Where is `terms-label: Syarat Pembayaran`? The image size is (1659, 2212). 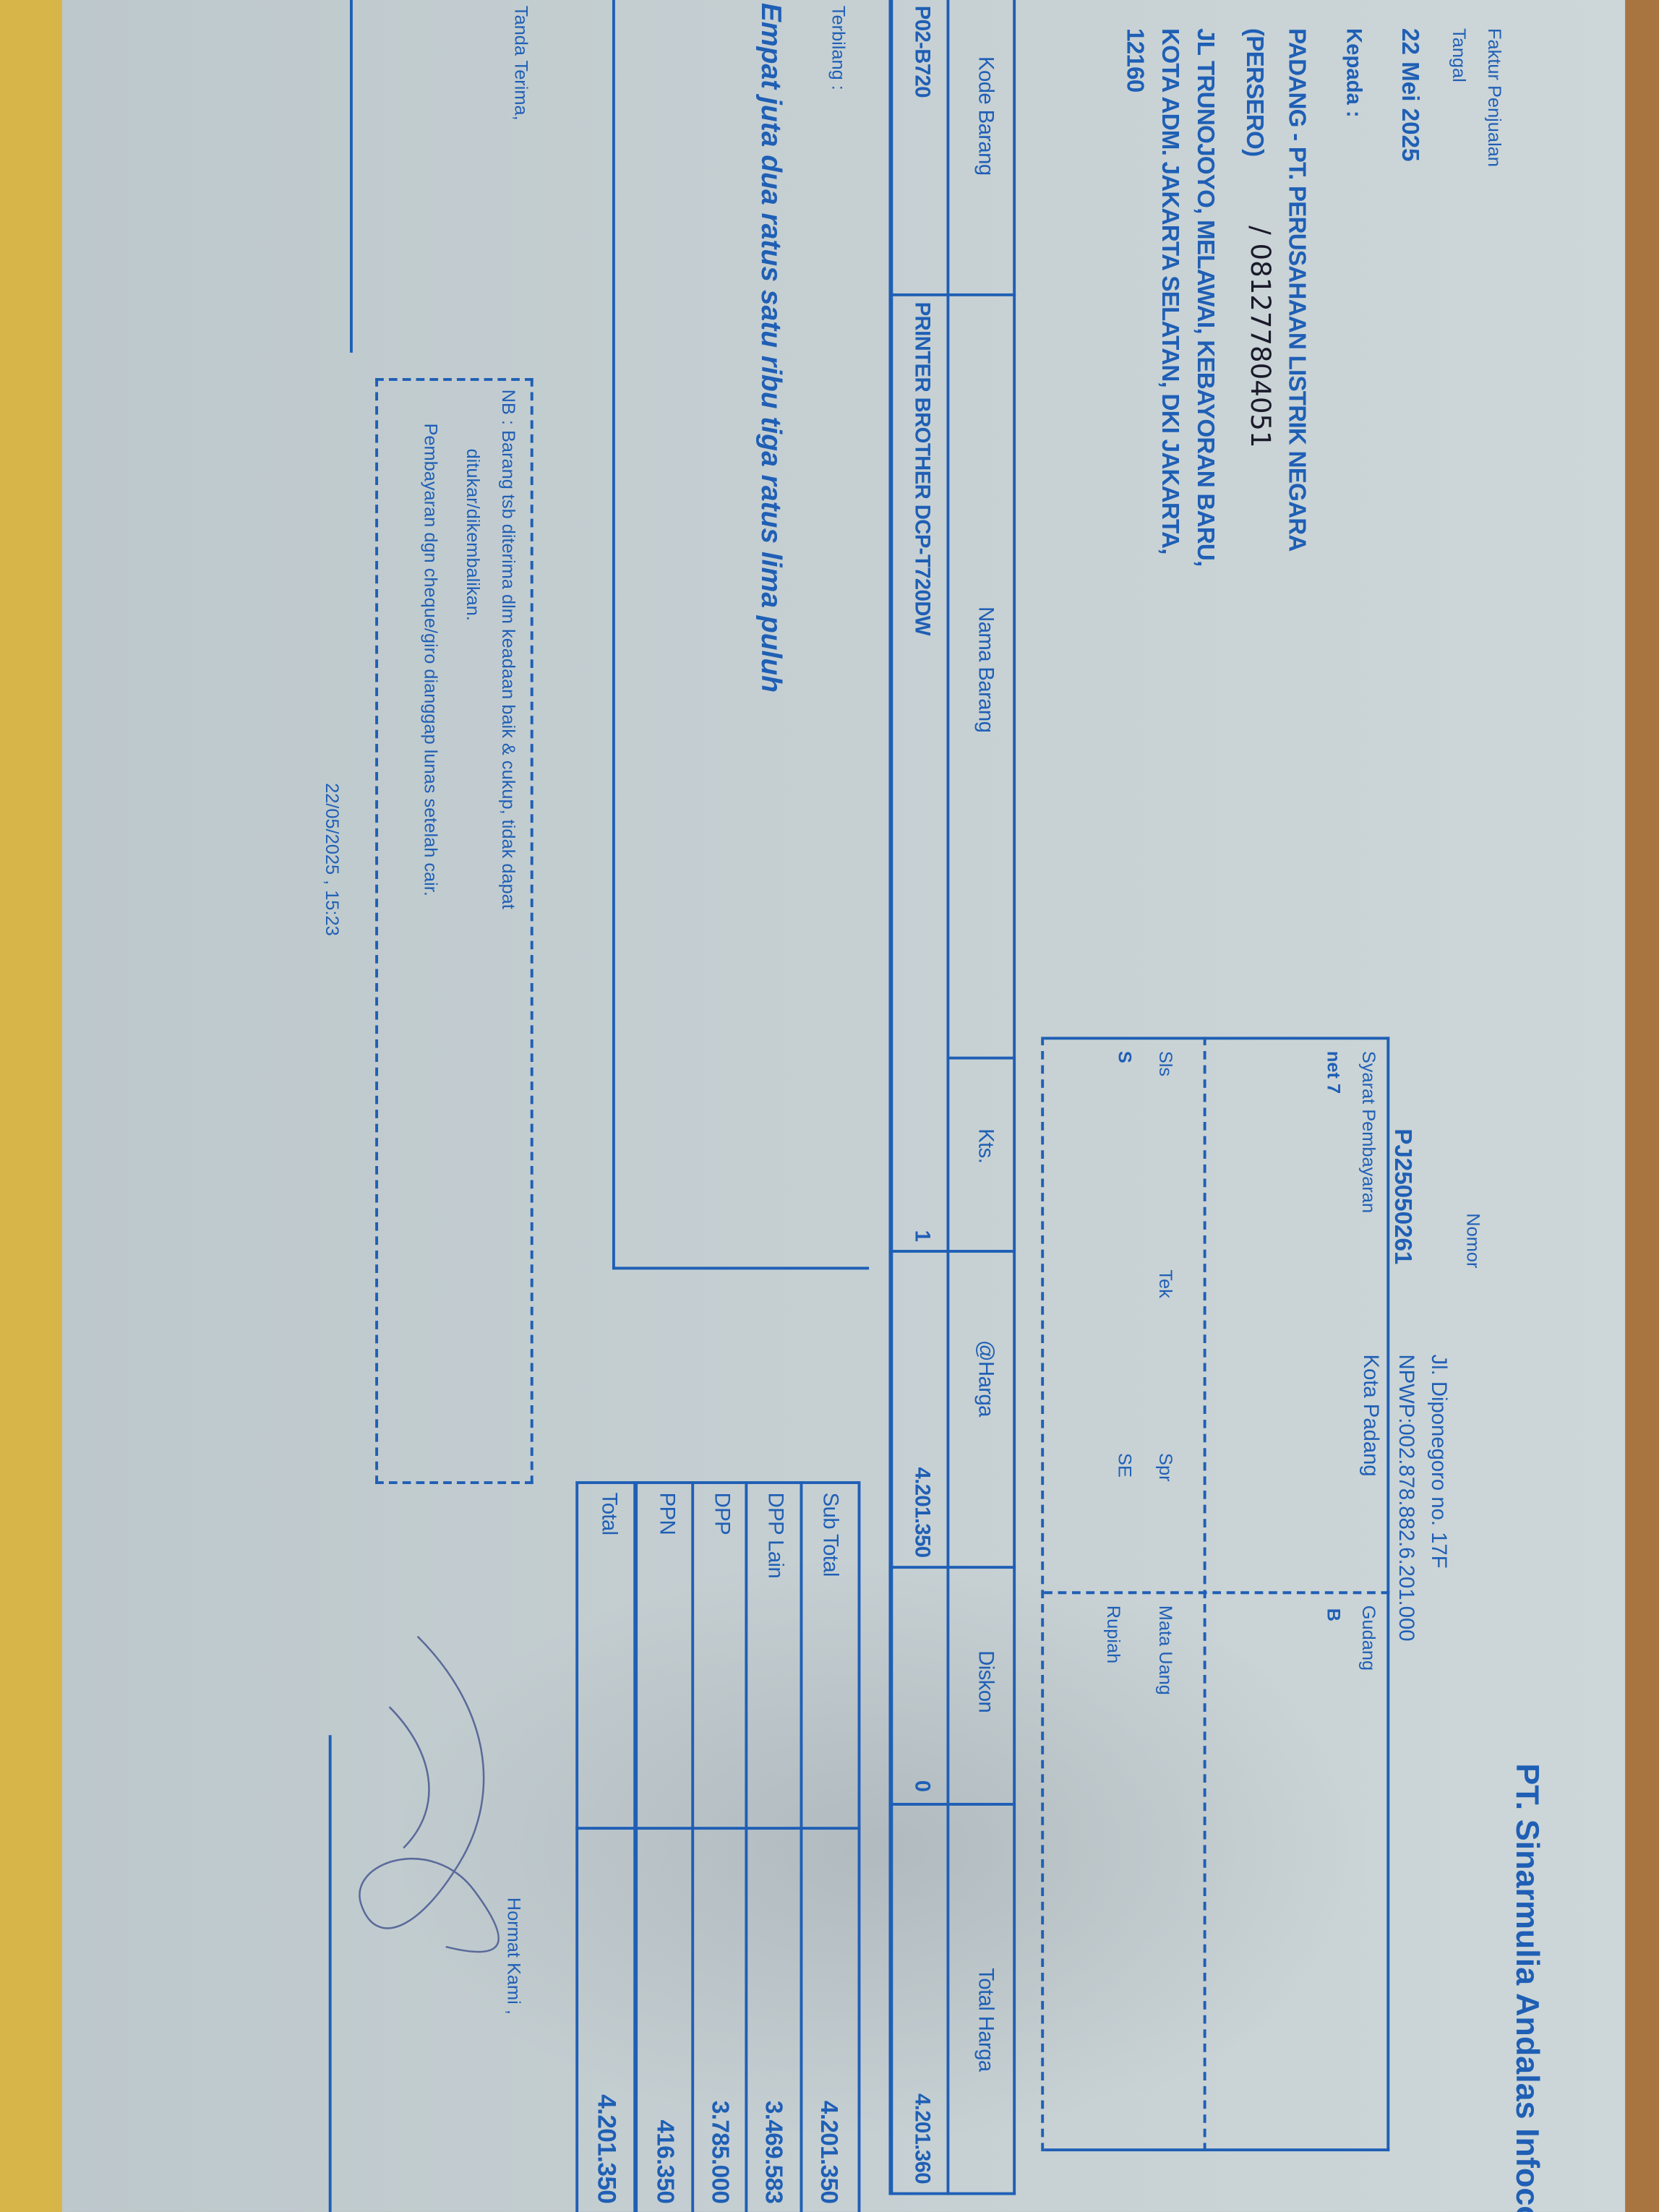
terms-label: Syarat Pembayaran is located at coordinates (1369, 1132).